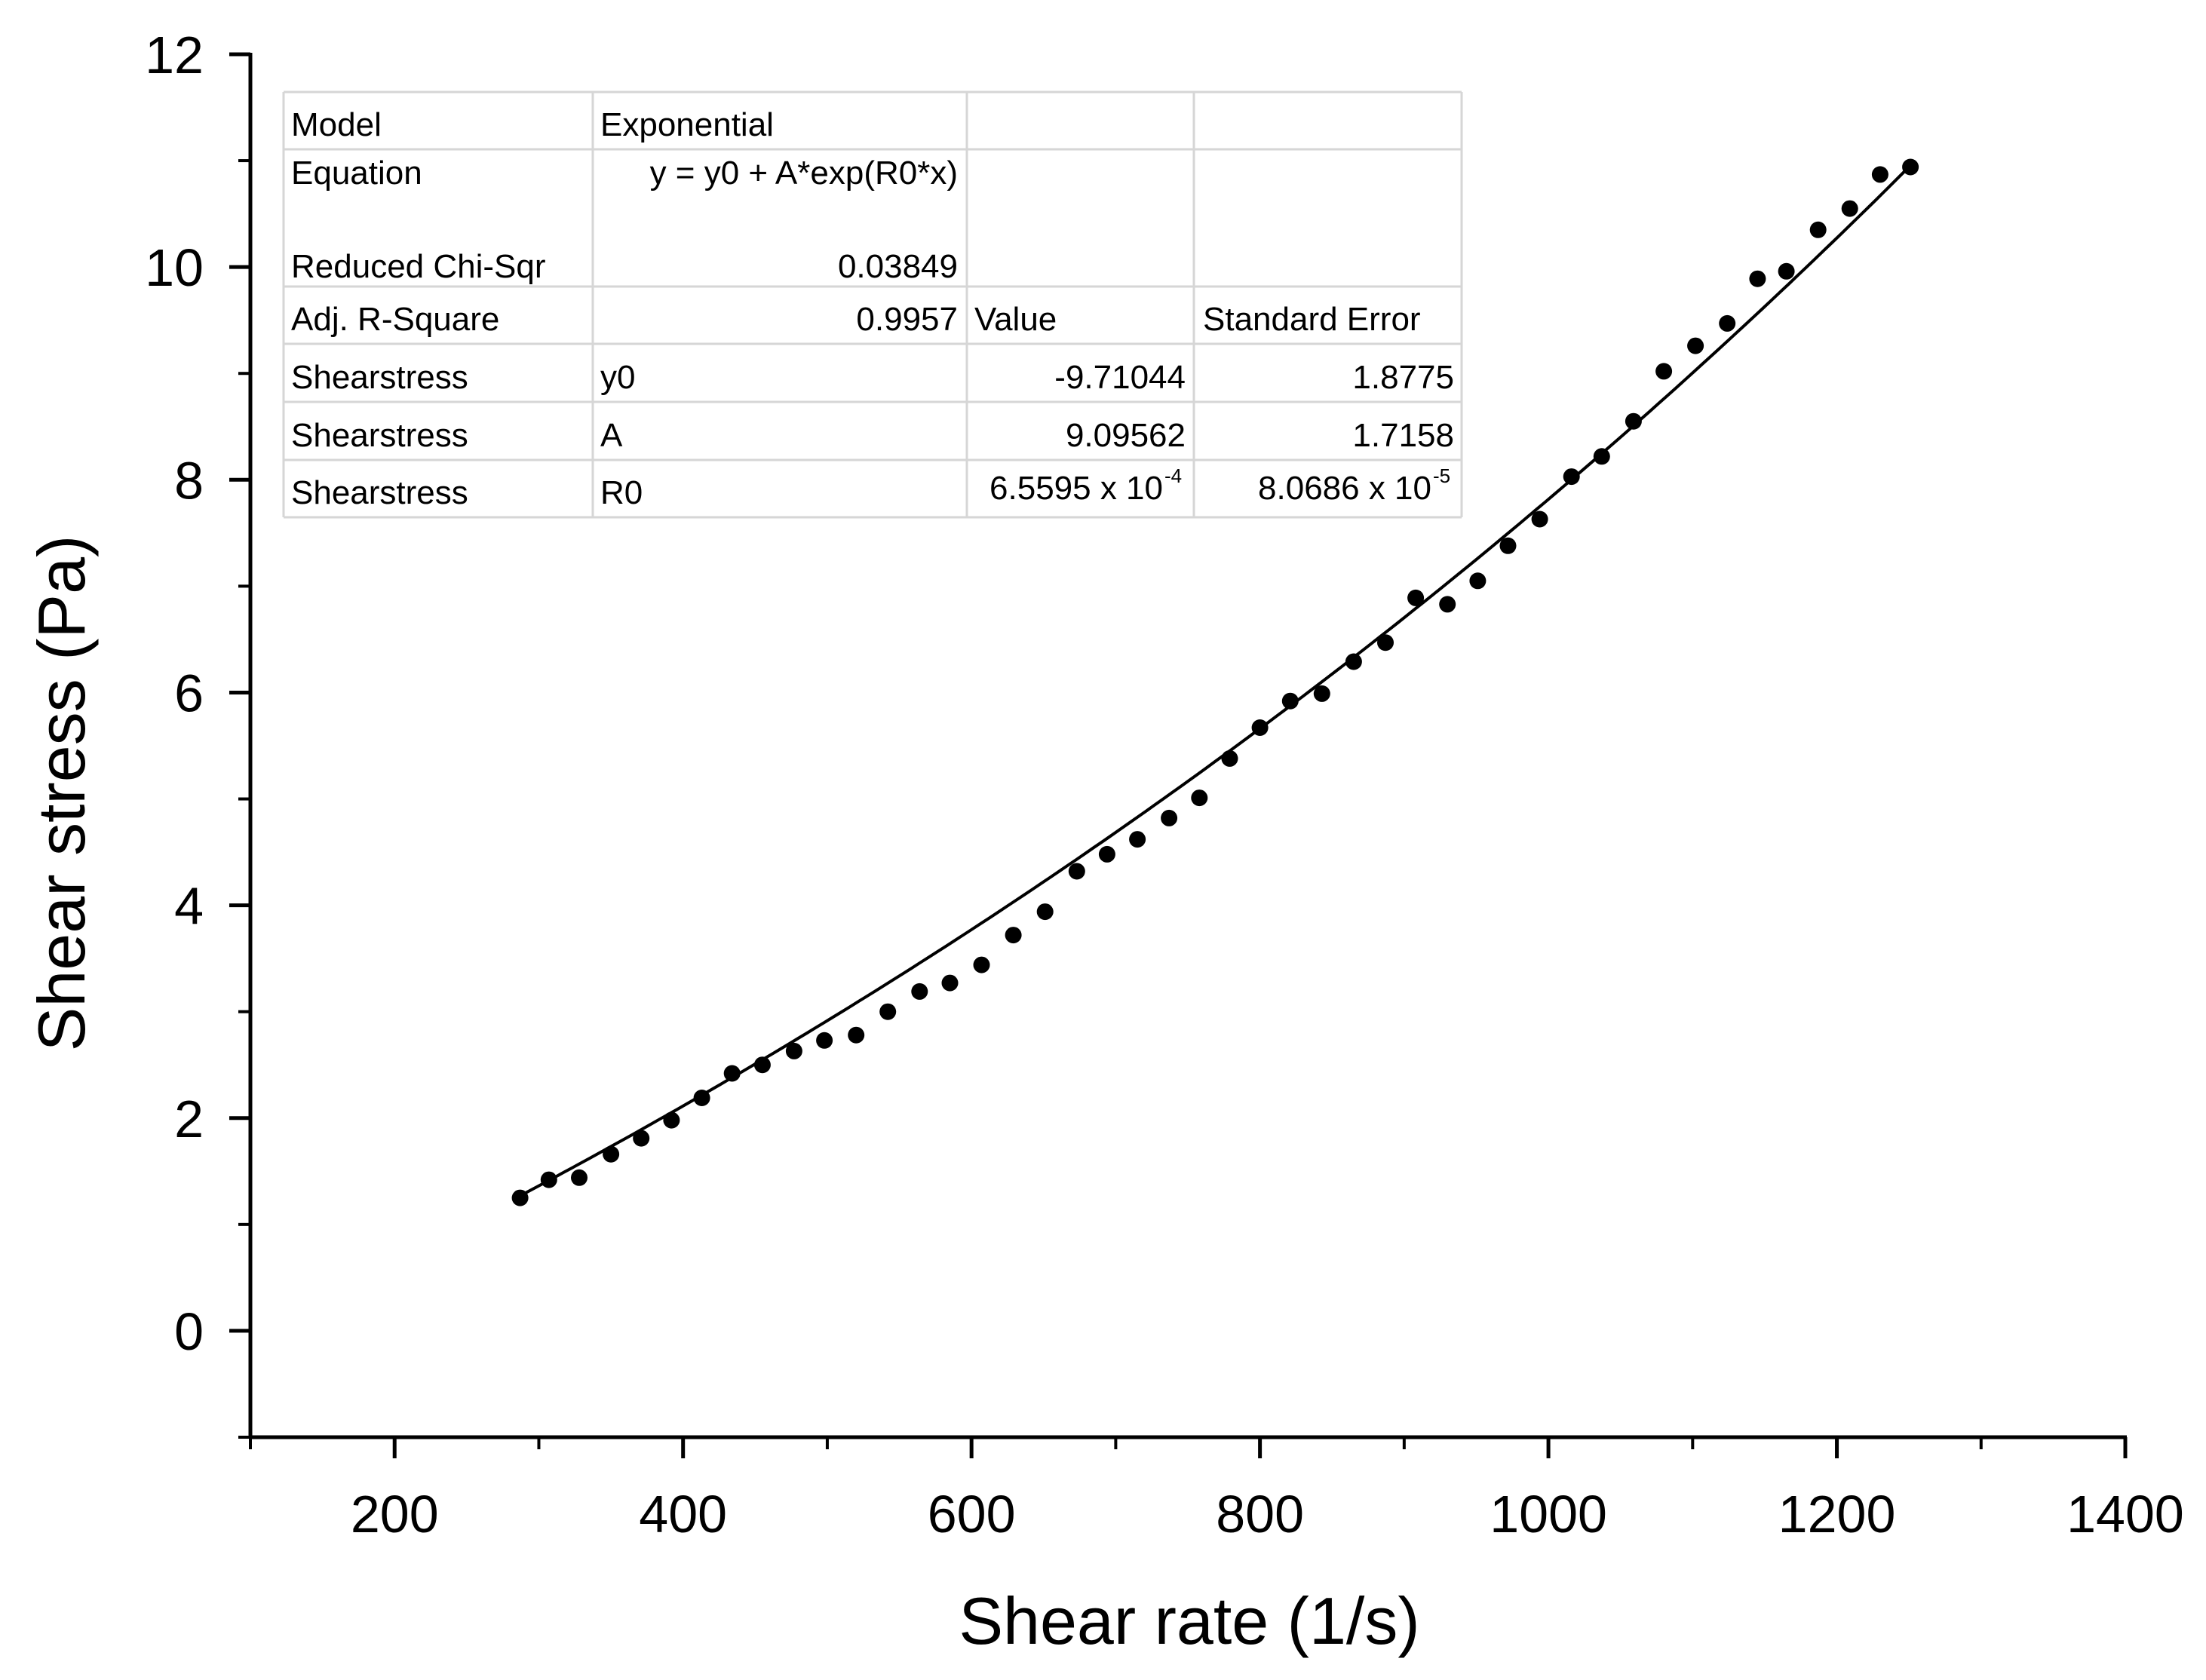 The image size is (2206, 1680). I want to click on table-cell-equation-value: y = y0 + A*exp(R0*x), so click(804, 173).